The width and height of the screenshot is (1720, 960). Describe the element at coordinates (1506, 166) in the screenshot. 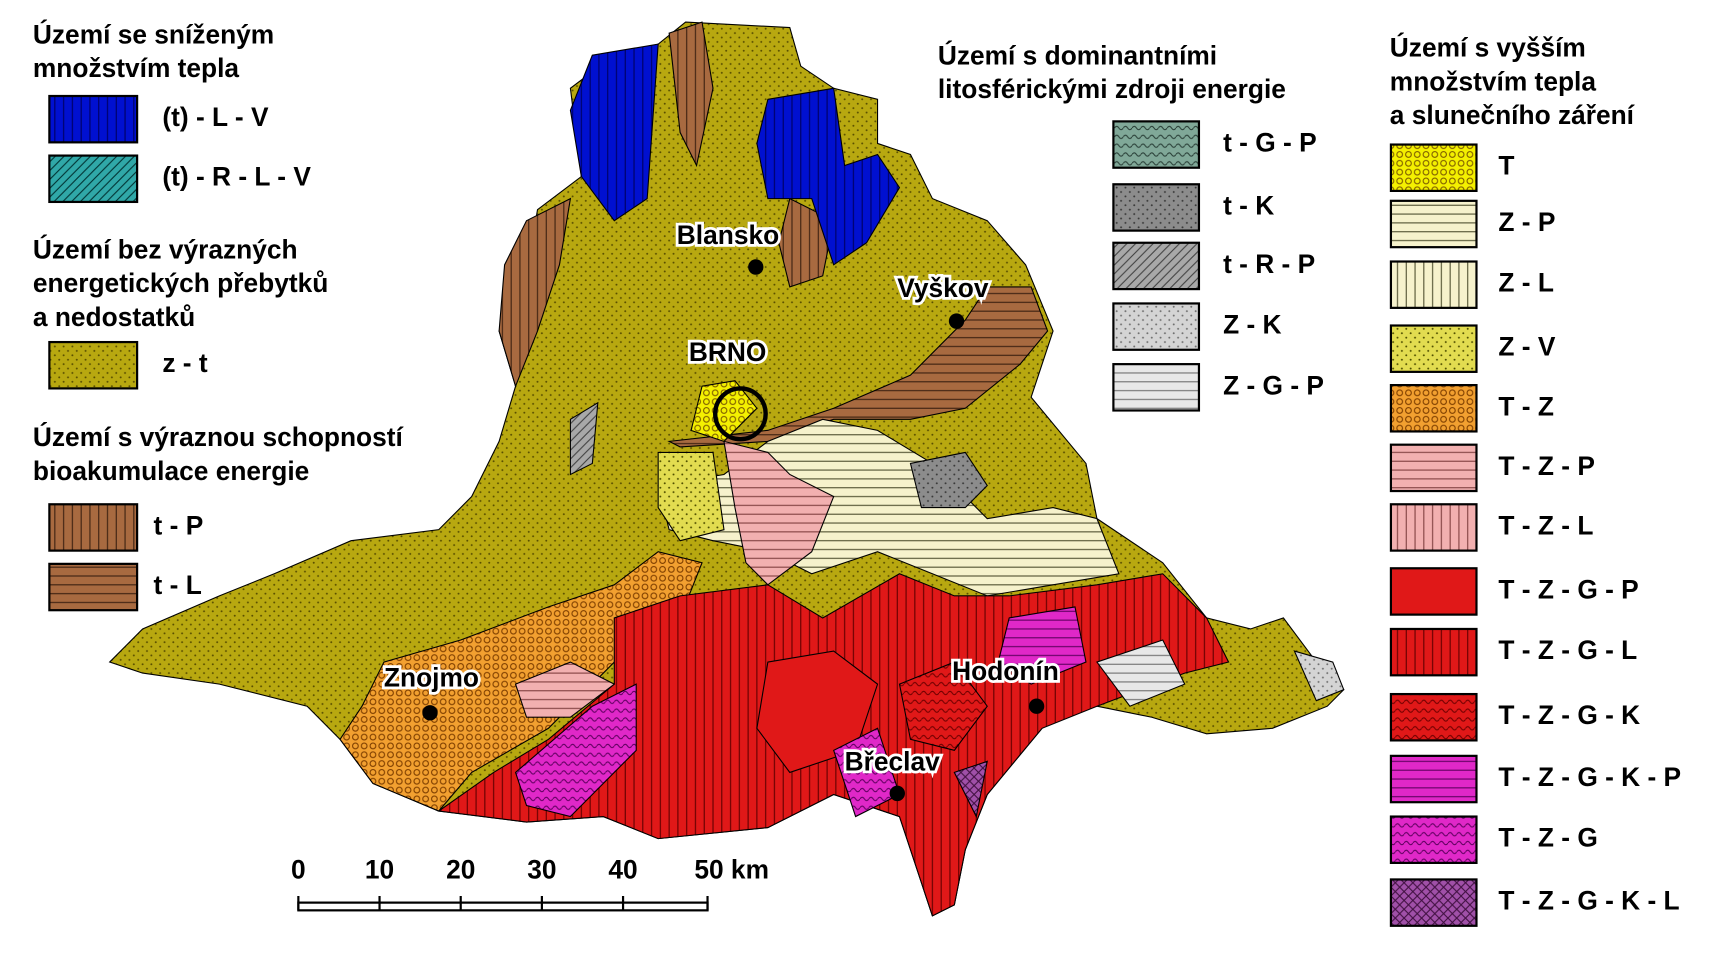

I see `legend-label: T` at that location.